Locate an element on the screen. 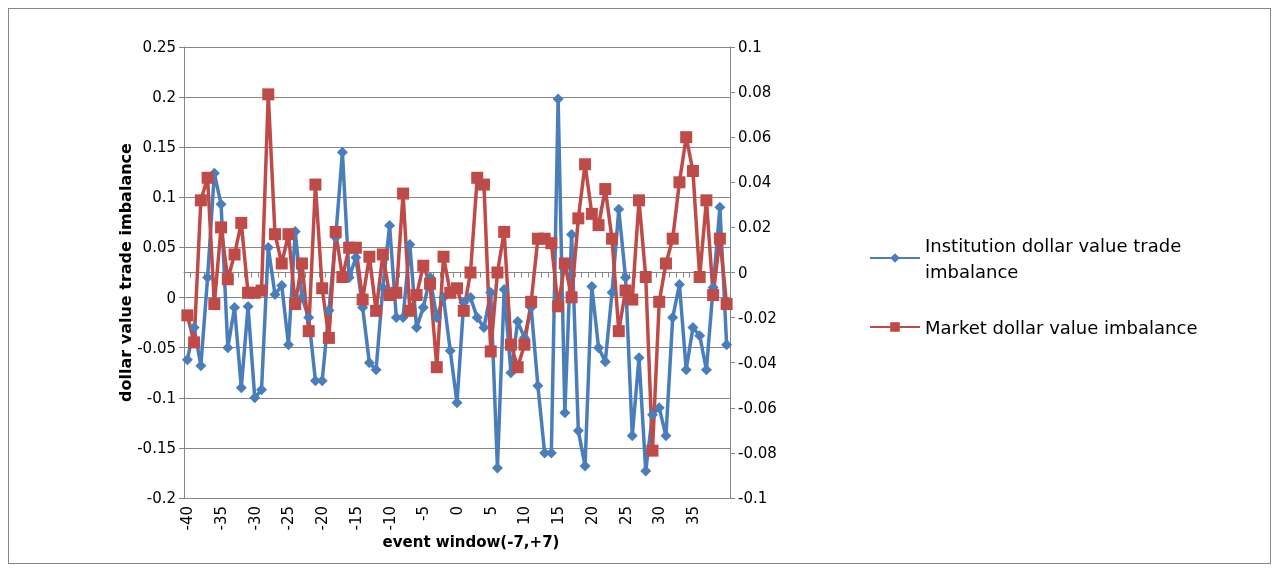 Image resolution: width=1279 pixels, height=572 pixels. x-tick-label: -10 is located at coordinates (389, 518).